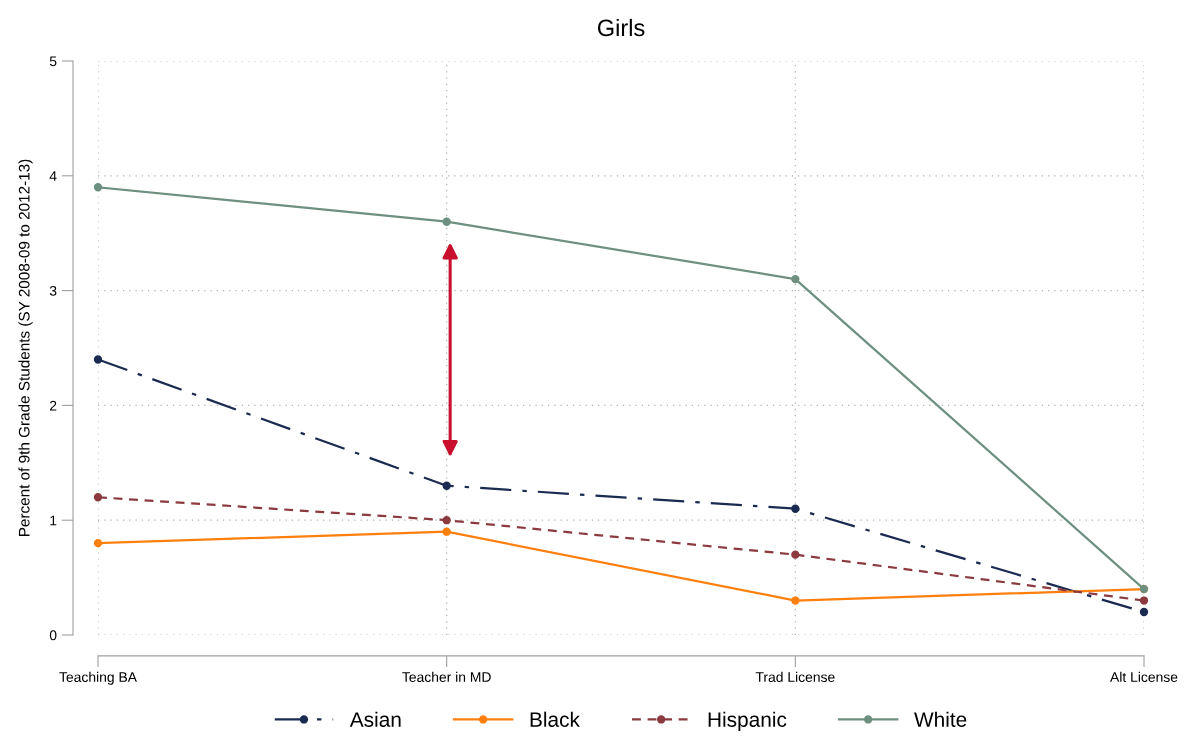 The height and width of the screenshot is (741, 1188). I want to click on x-tick-label: Alt License, so click(1144, 677).